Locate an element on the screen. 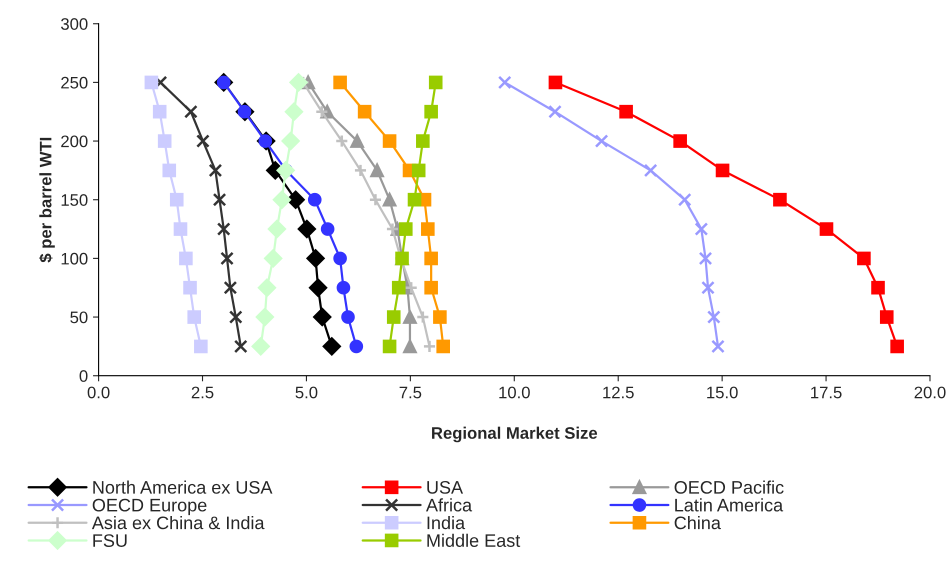 The height and width of the screenshot is (565, 948). legend-label: Latin America is located at coordinates (729, 505).